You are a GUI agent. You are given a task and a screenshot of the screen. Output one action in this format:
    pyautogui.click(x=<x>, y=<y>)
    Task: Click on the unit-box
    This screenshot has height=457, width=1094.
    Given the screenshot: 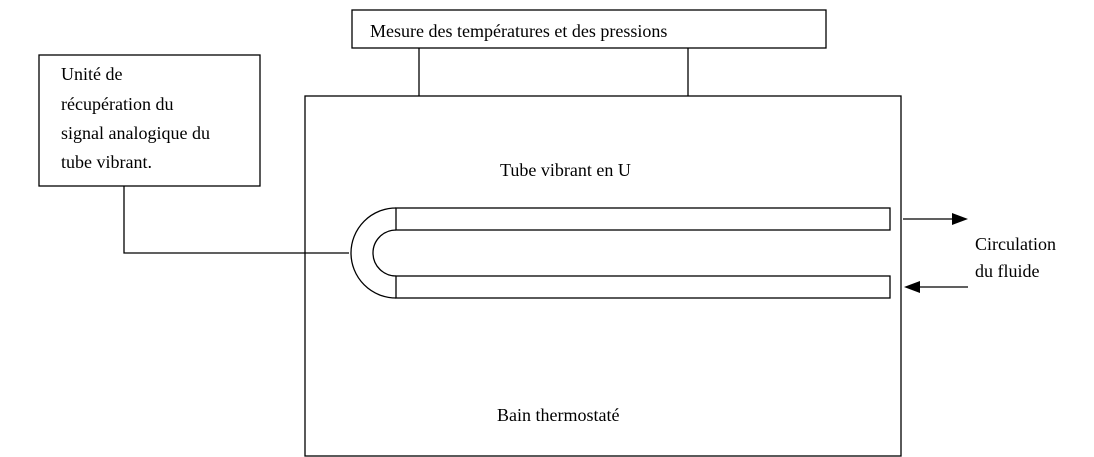 What is the action you would take?
    pyautogui.click(x=149, y=120)
    